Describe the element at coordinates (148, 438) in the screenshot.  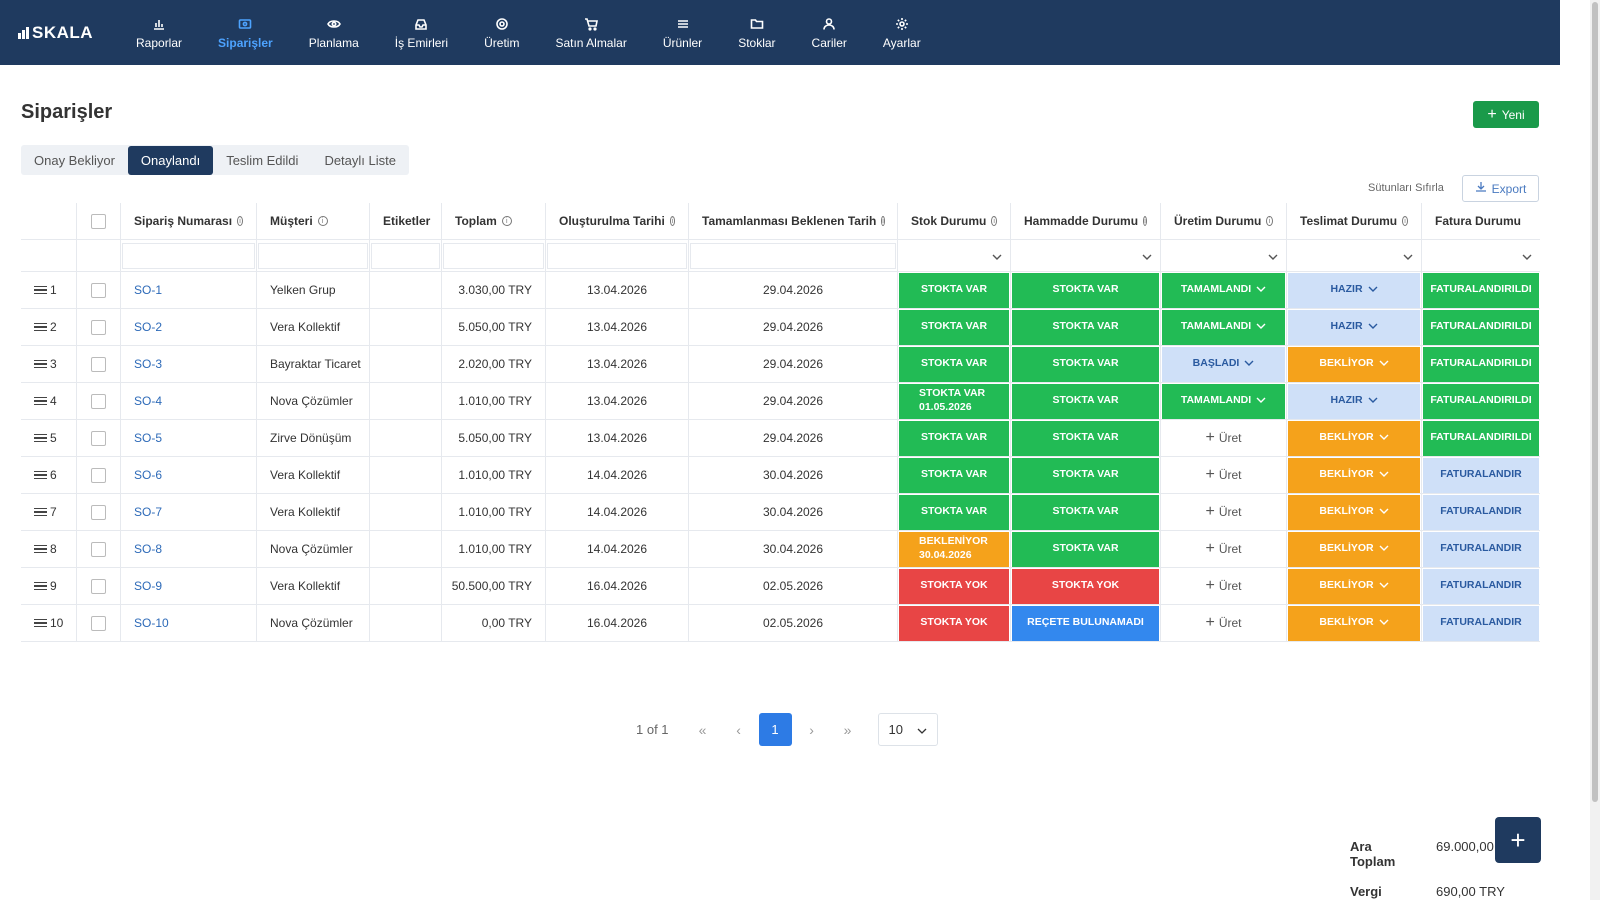
I see `order-link: SO-5` at that location.